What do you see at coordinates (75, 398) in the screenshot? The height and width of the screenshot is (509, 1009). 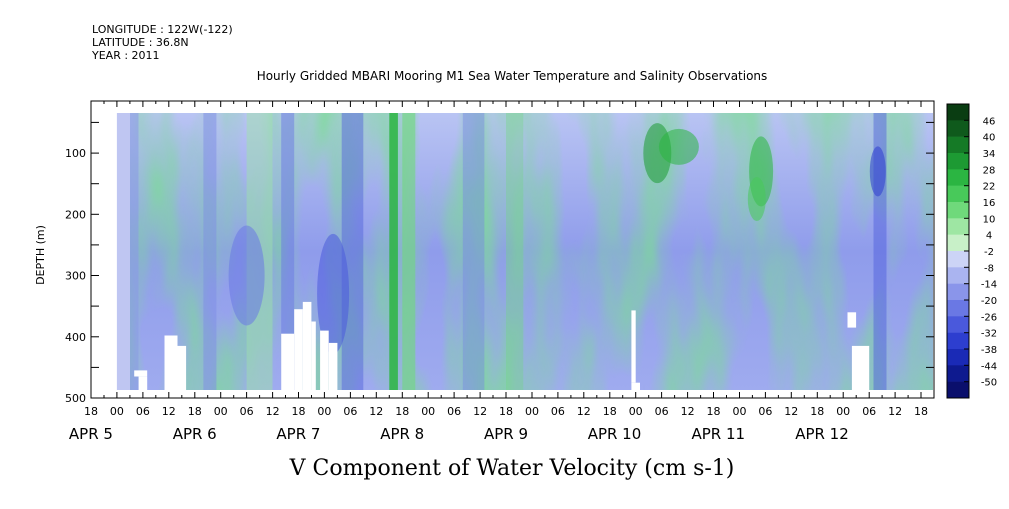 I see `y-tick-label: 500` at bounding box center [75, 398].